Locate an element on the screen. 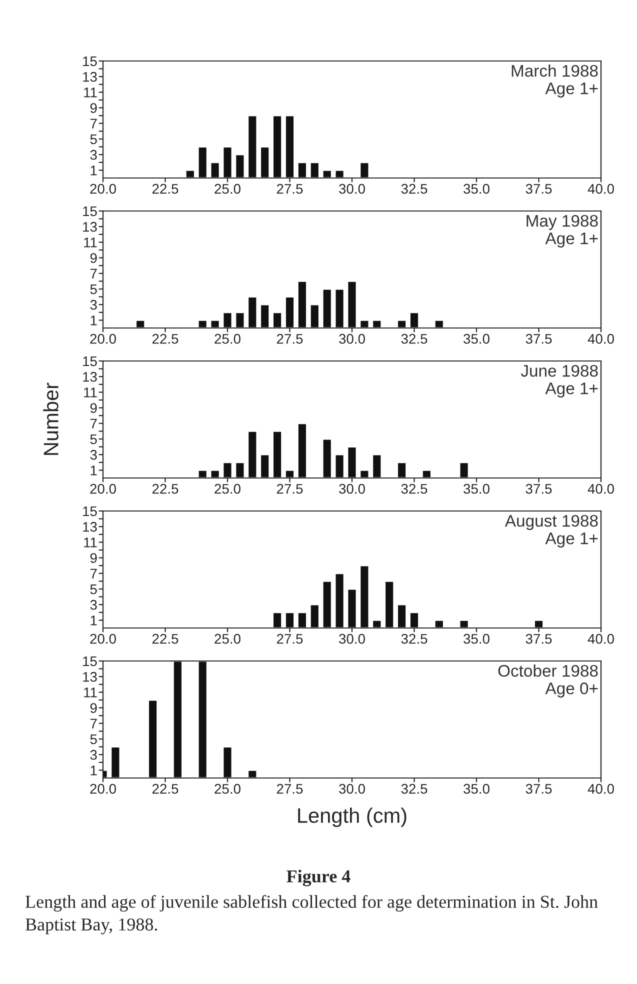 The height and width of the screenshot is (984, 637). y-axis-title: Number is located at coordinates (50, 418).